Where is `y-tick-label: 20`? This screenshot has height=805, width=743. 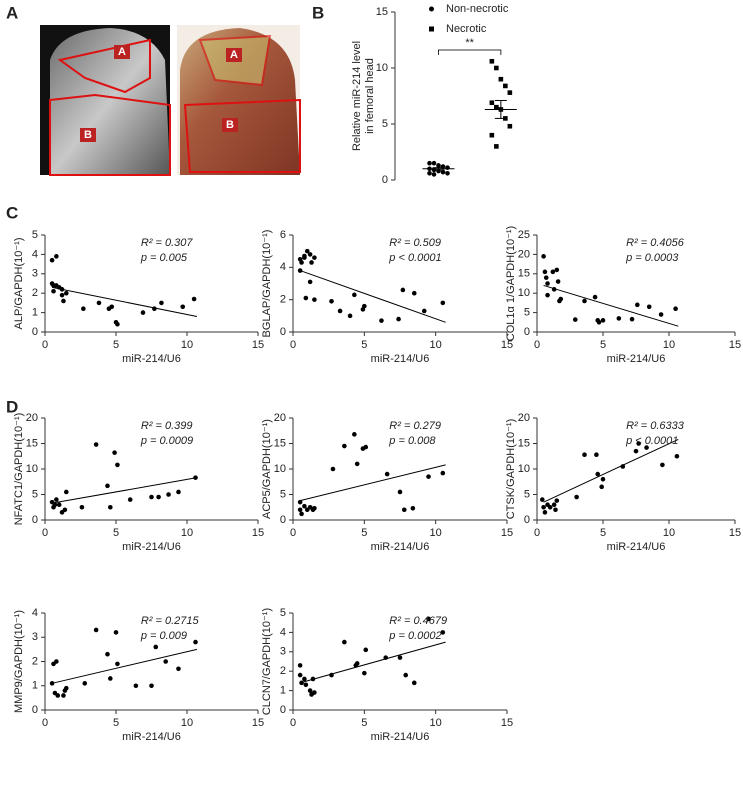
y-tick-label: 20 is located at coordinates (524, 418).